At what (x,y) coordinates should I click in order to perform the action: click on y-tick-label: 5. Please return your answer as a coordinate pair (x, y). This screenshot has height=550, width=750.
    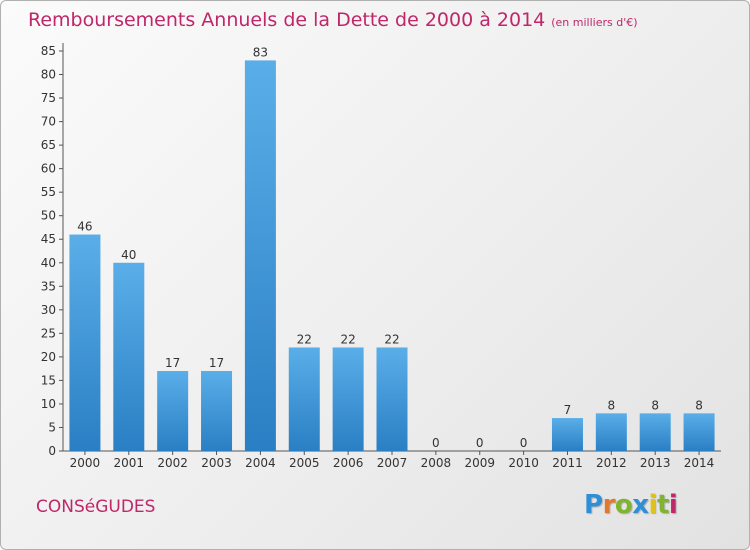
    Looking at the image, I should click on (52, 427).